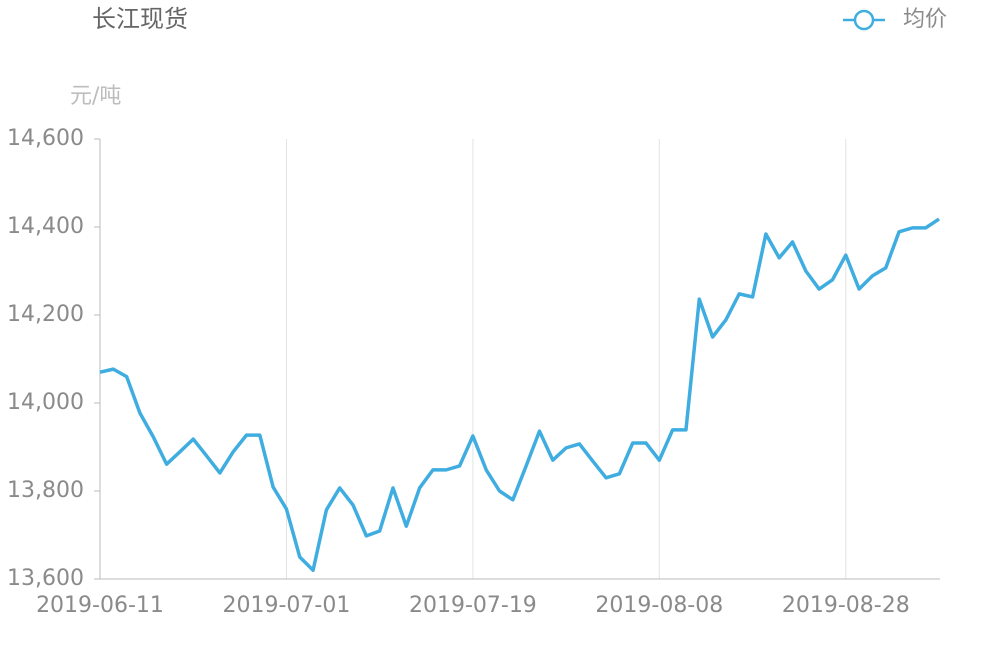 The image size is (1000, 660). What do you see at coordinates (100, 605) in the screenshot?
I see `x-tick-label: 2019-06-11` at bounding box center [100, 605].